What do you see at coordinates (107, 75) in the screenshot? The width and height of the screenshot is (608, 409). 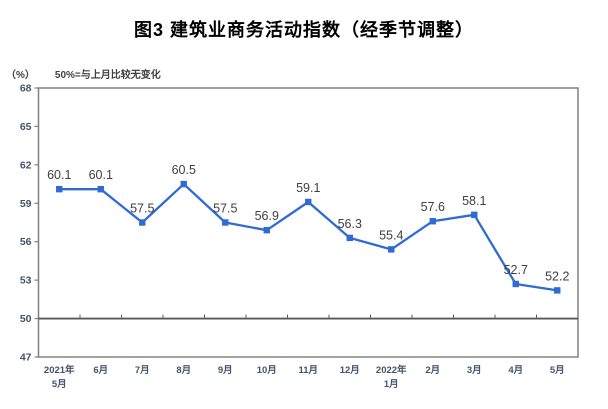 I see `reference-note: 50%=与上月比较无变化` at bounding box center [107, 75].